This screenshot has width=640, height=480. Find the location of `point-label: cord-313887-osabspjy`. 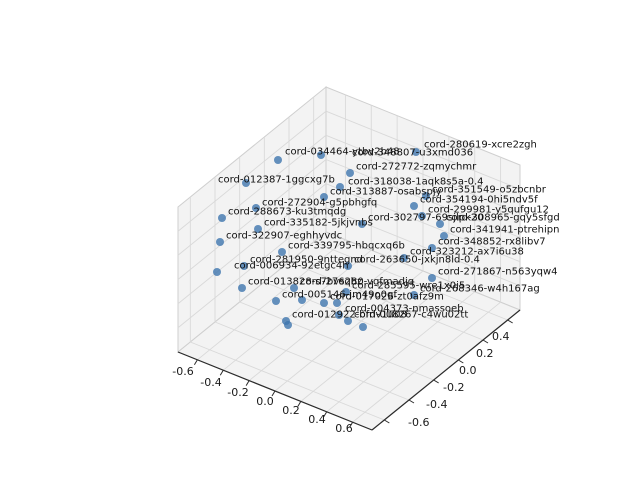

point-label: cord-313887-osabspjy is located at coordinates (386, 191).